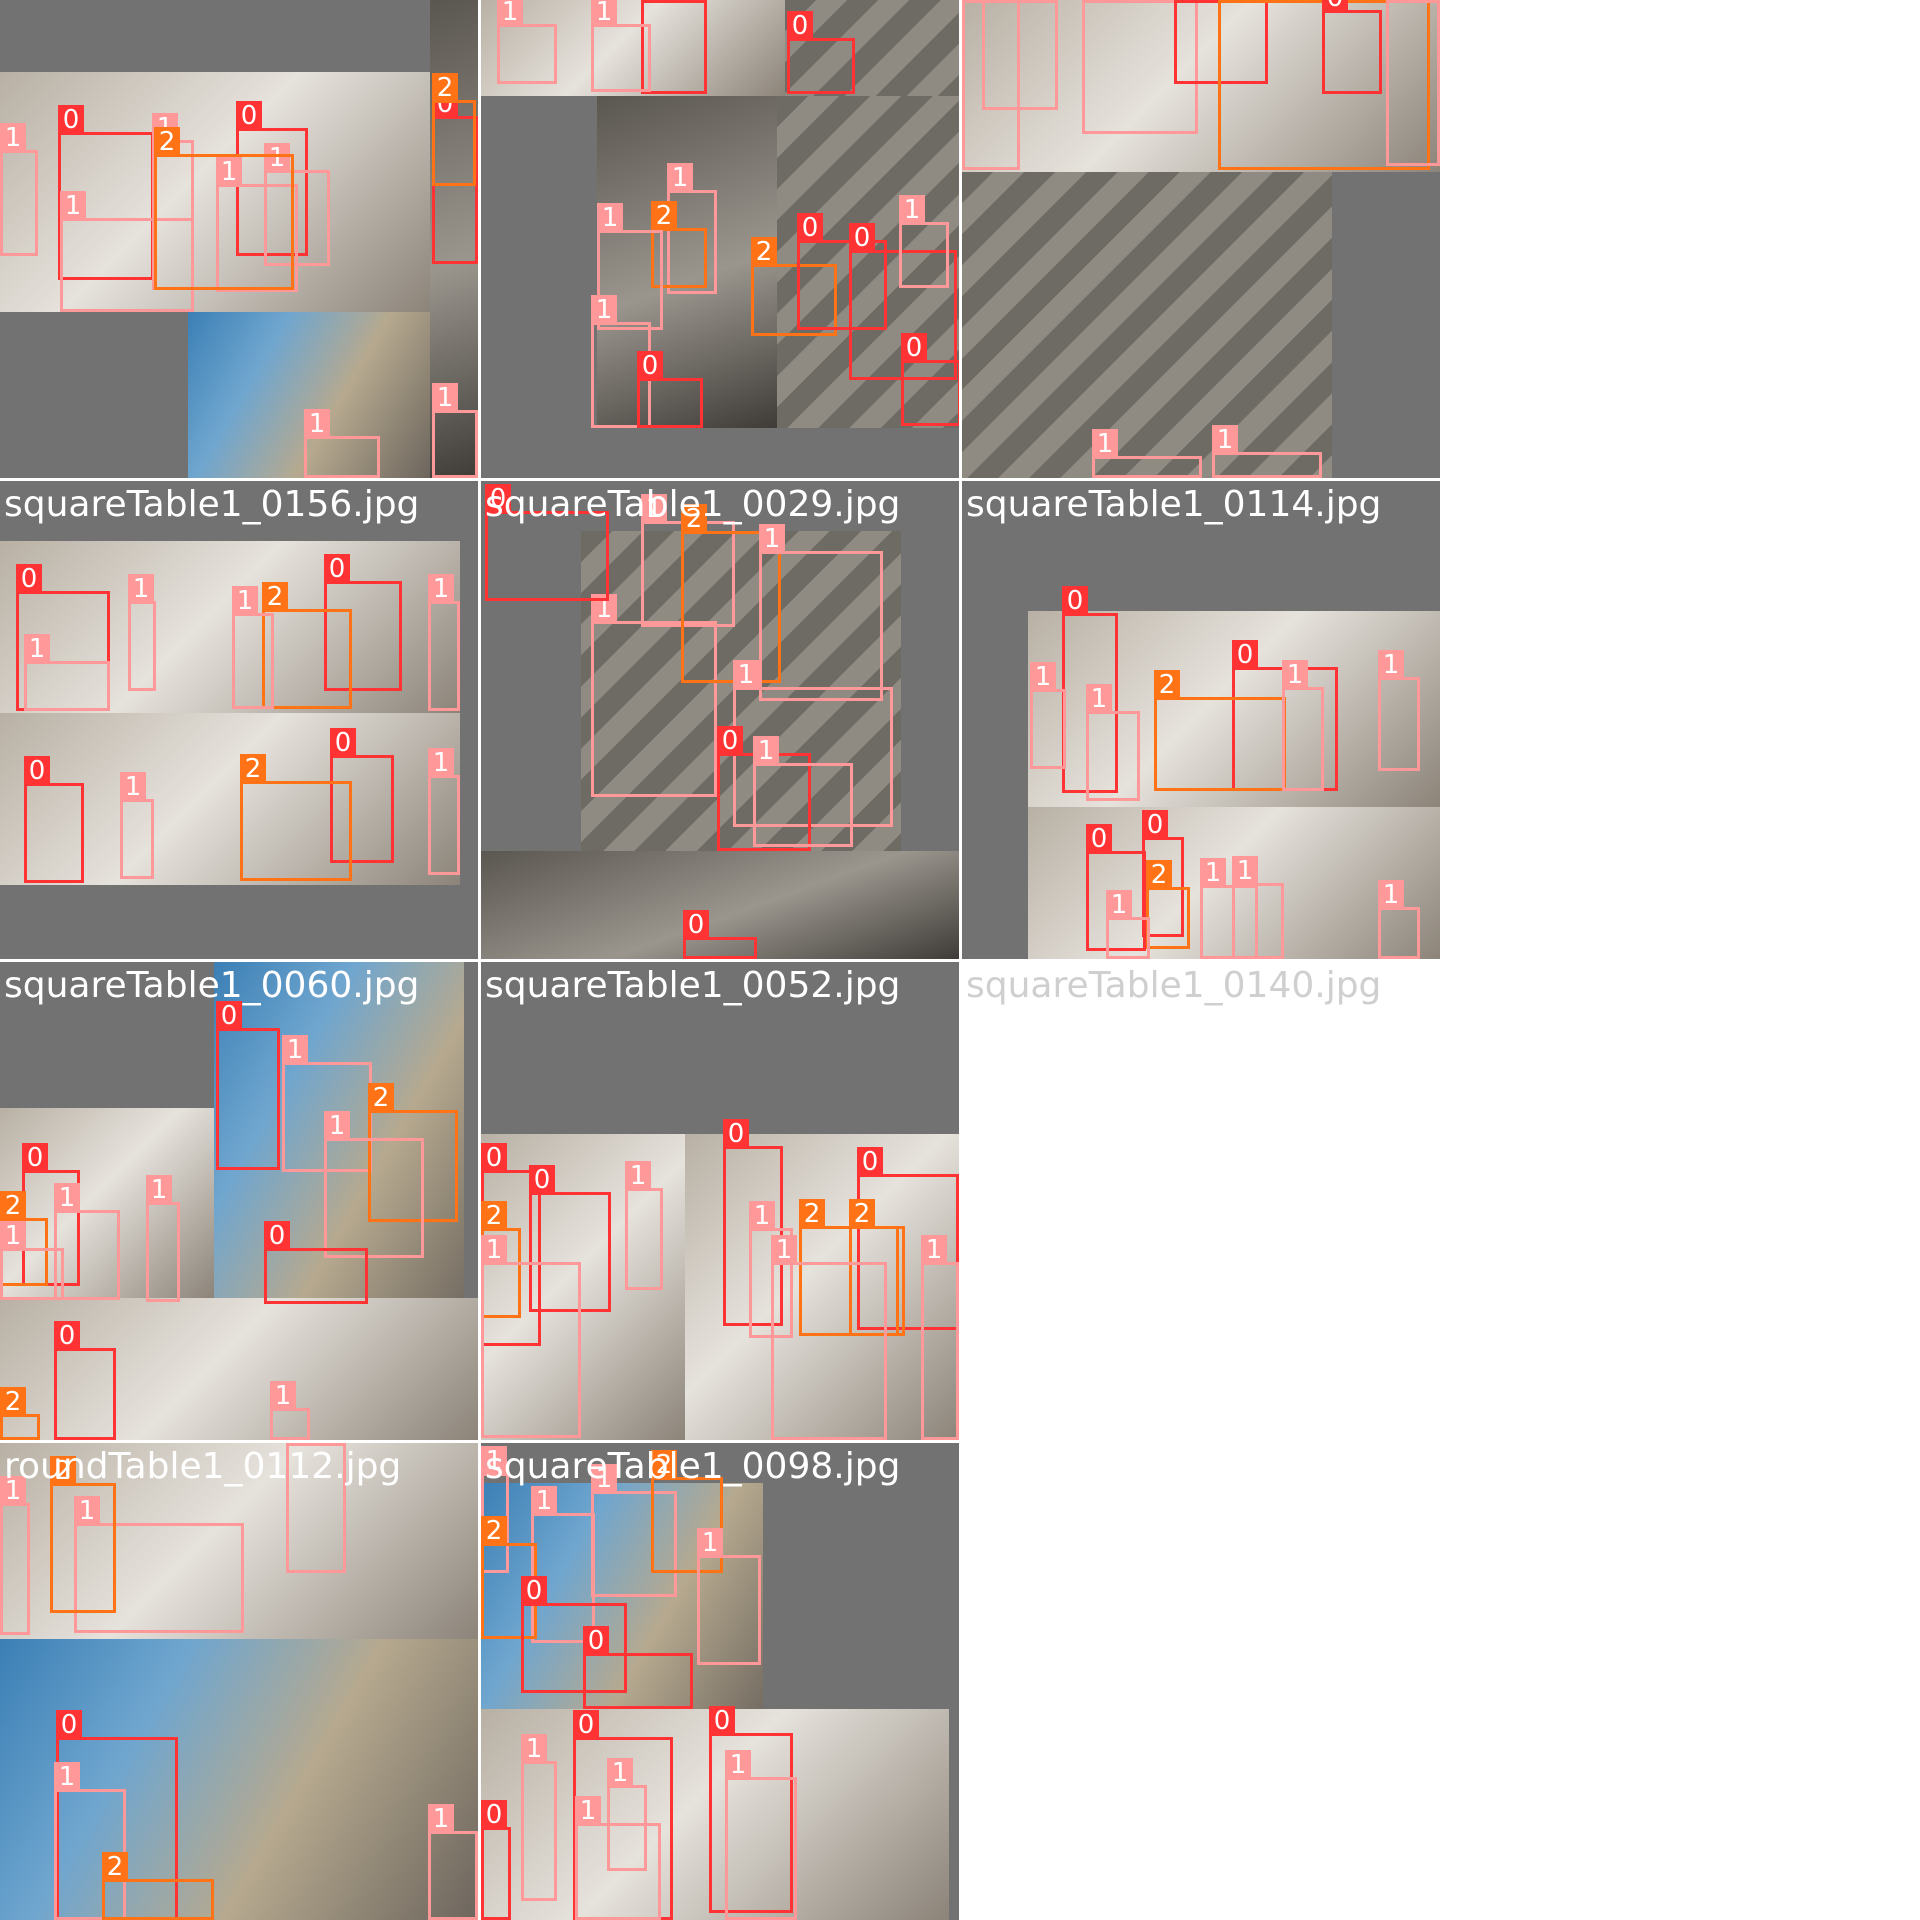 The image size is (1920, 1920). What do you see at coordinates (212, 504) in the screenshot?
I see `tile-title: squareTable1_0156.jpg` at bounding box center [212, 504].